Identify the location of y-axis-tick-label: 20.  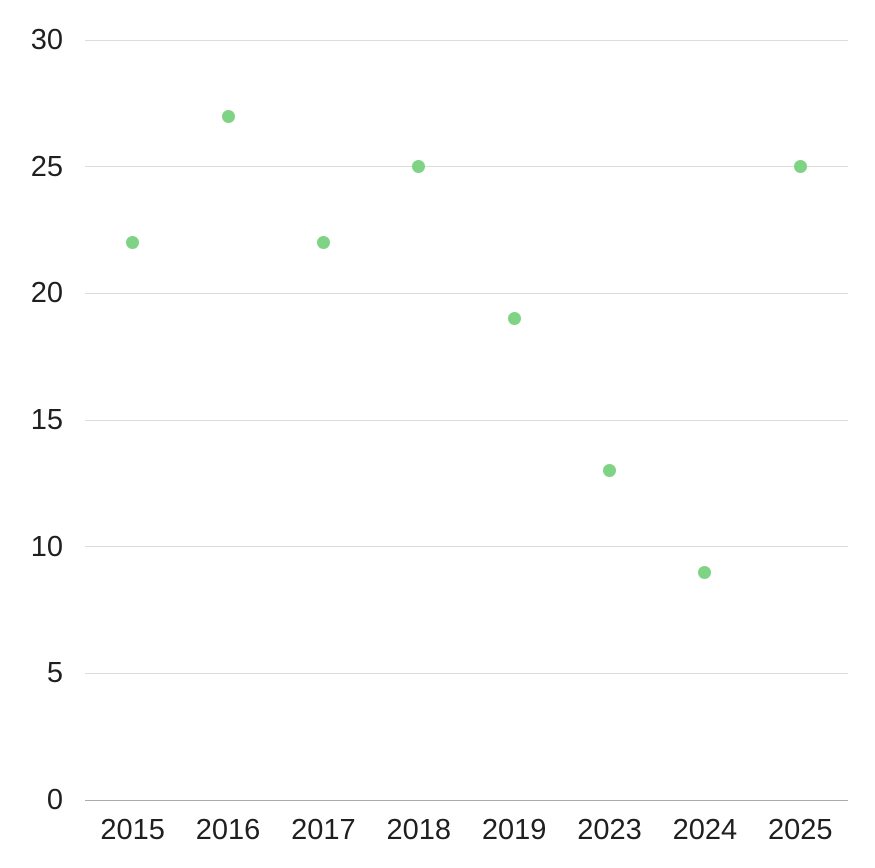
(46, 293).